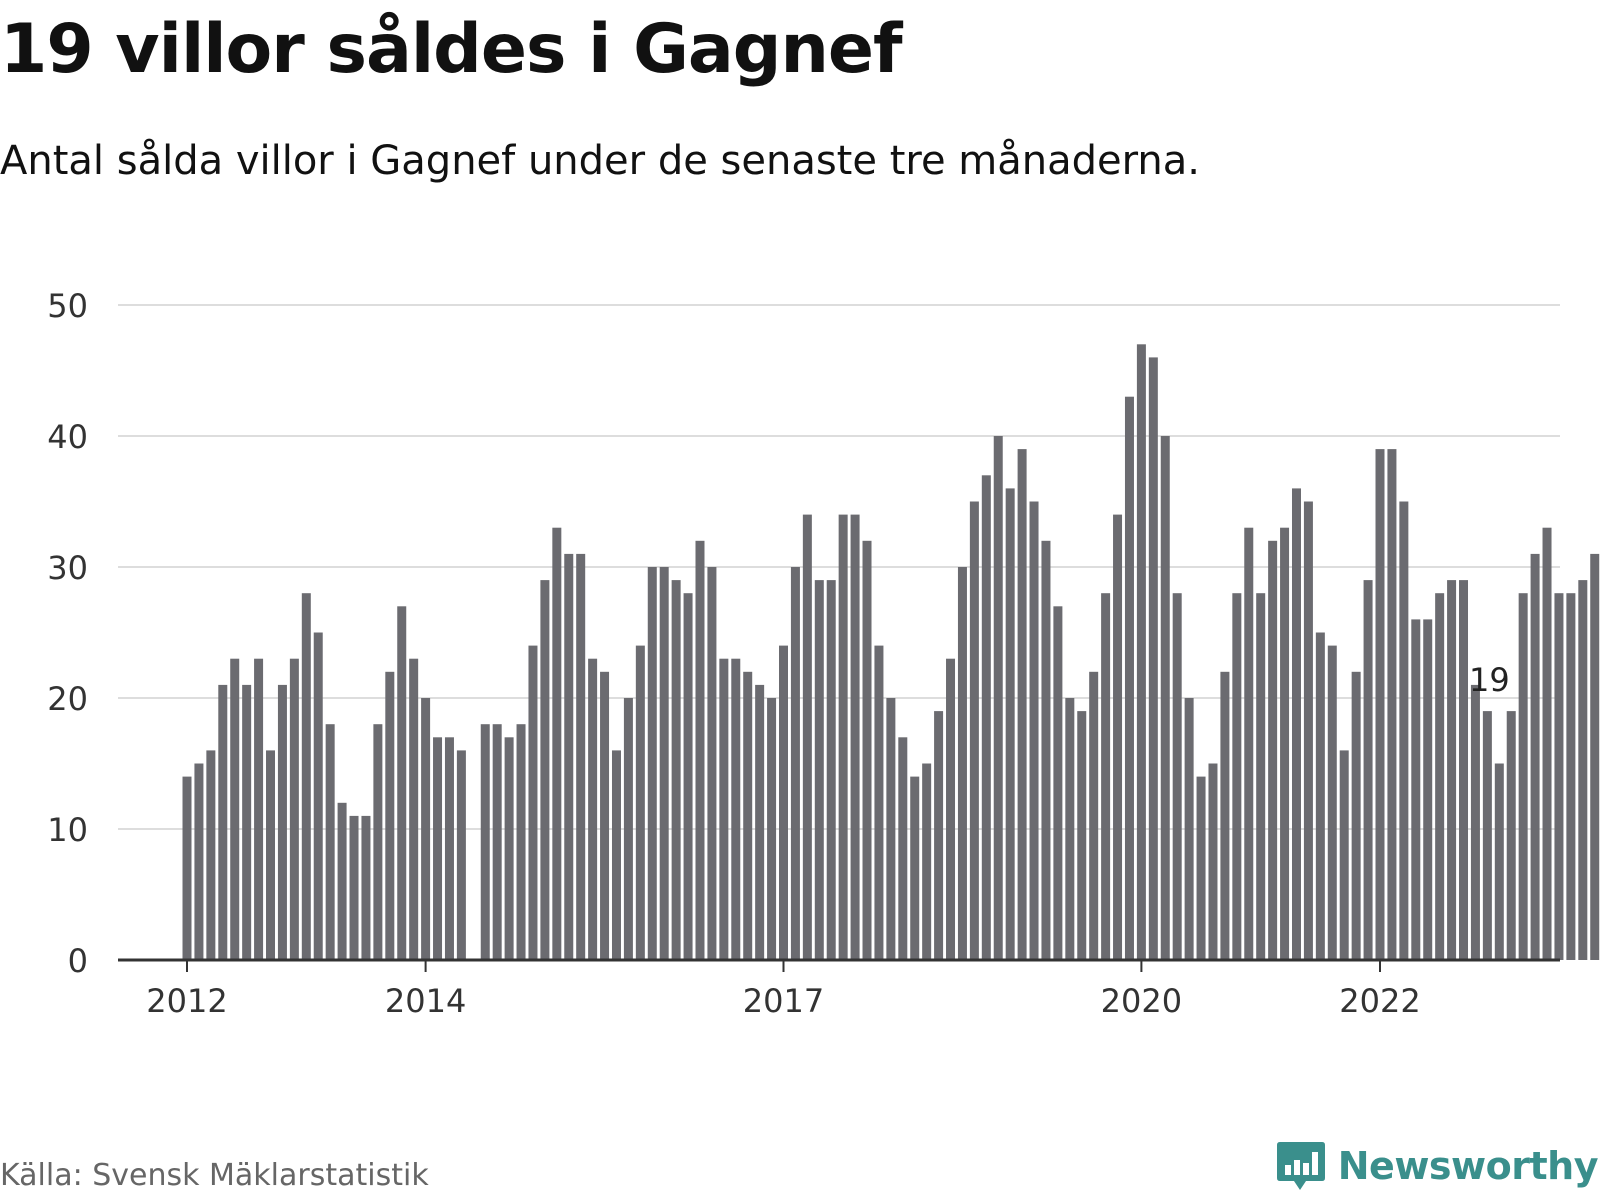 The width and height of the screenshot is (1600, 1200). Describe the element at coordinates (1379, 1001) in the screenshot. I see `x-tick-label: 2022` at that location.